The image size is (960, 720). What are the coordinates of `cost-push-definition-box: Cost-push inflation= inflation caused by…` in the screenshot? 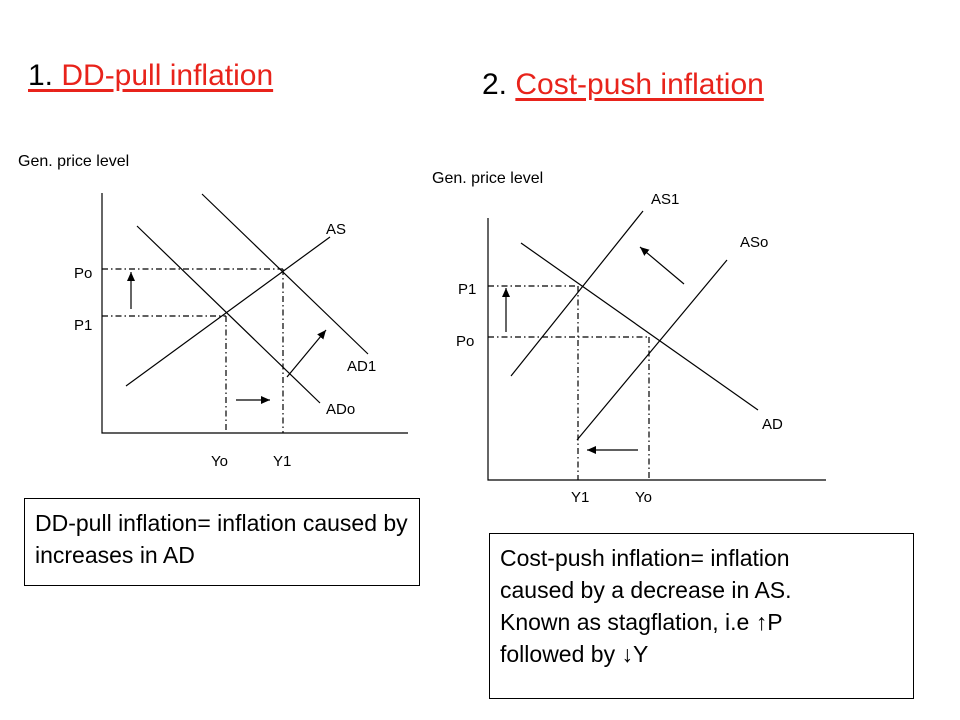 It's located at (701, 616).